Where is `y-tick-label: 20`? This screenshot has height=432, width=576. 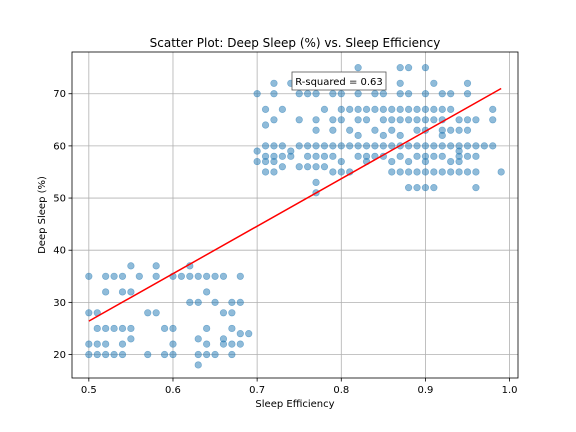
y-tick-label: 20 is located at coordinates (59, 355).